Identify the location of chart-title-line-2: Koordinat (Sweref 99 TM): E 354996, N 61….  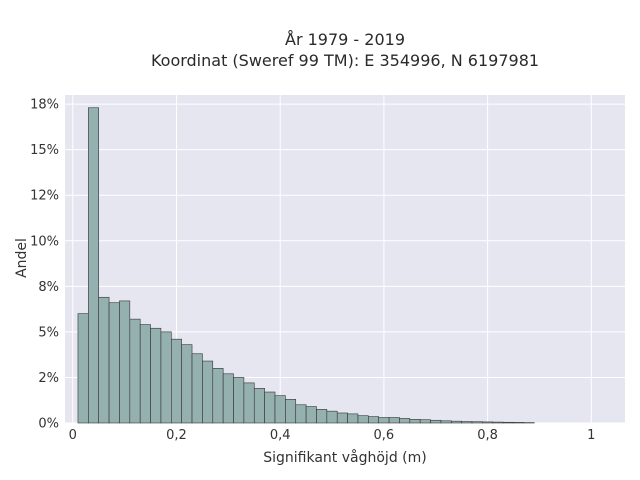
(345, 60).